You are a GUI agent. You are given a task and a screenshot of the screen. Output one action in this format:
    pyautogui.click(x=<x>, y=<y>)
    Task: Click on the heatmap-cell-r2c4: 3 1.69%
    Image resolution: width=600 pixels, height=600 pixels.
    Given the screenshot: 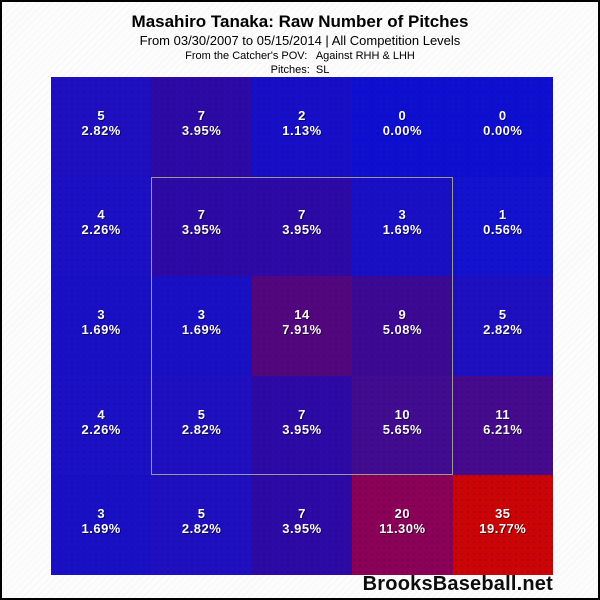 What is the action you would take?
    pyautogui.click(x=402, y=226)
    